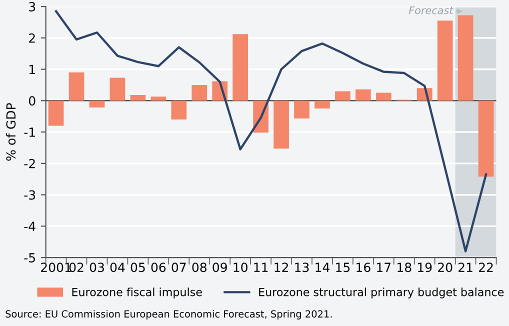 The image size is (509, 326). I want to click on x-tick-label: 08, so click(199, 267).